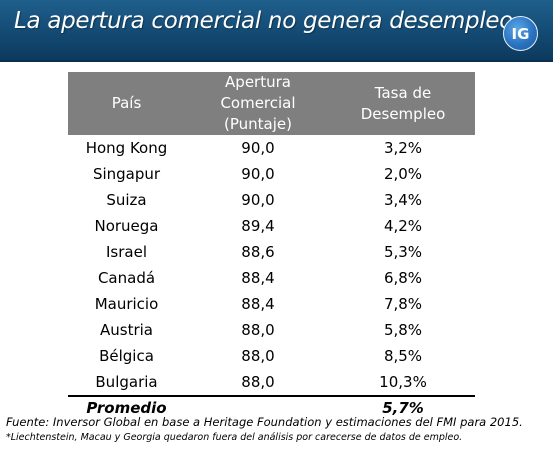 Image resolution: width=553 pixels, height=450 pixels. Describe the element at coordinates (520, 33) in the screenshot. I see `ig-logo: IG` at that location.